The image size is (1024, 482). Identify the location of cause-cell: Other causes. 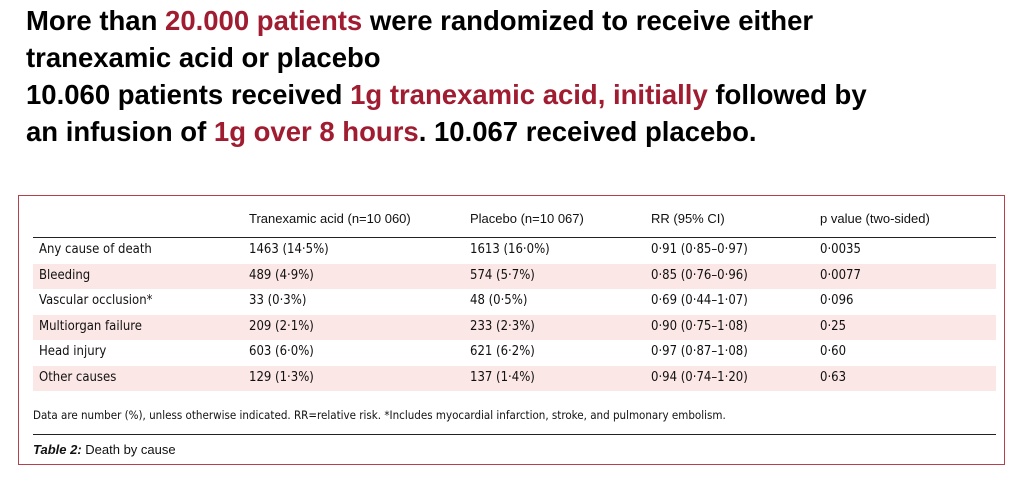
(78, 377).